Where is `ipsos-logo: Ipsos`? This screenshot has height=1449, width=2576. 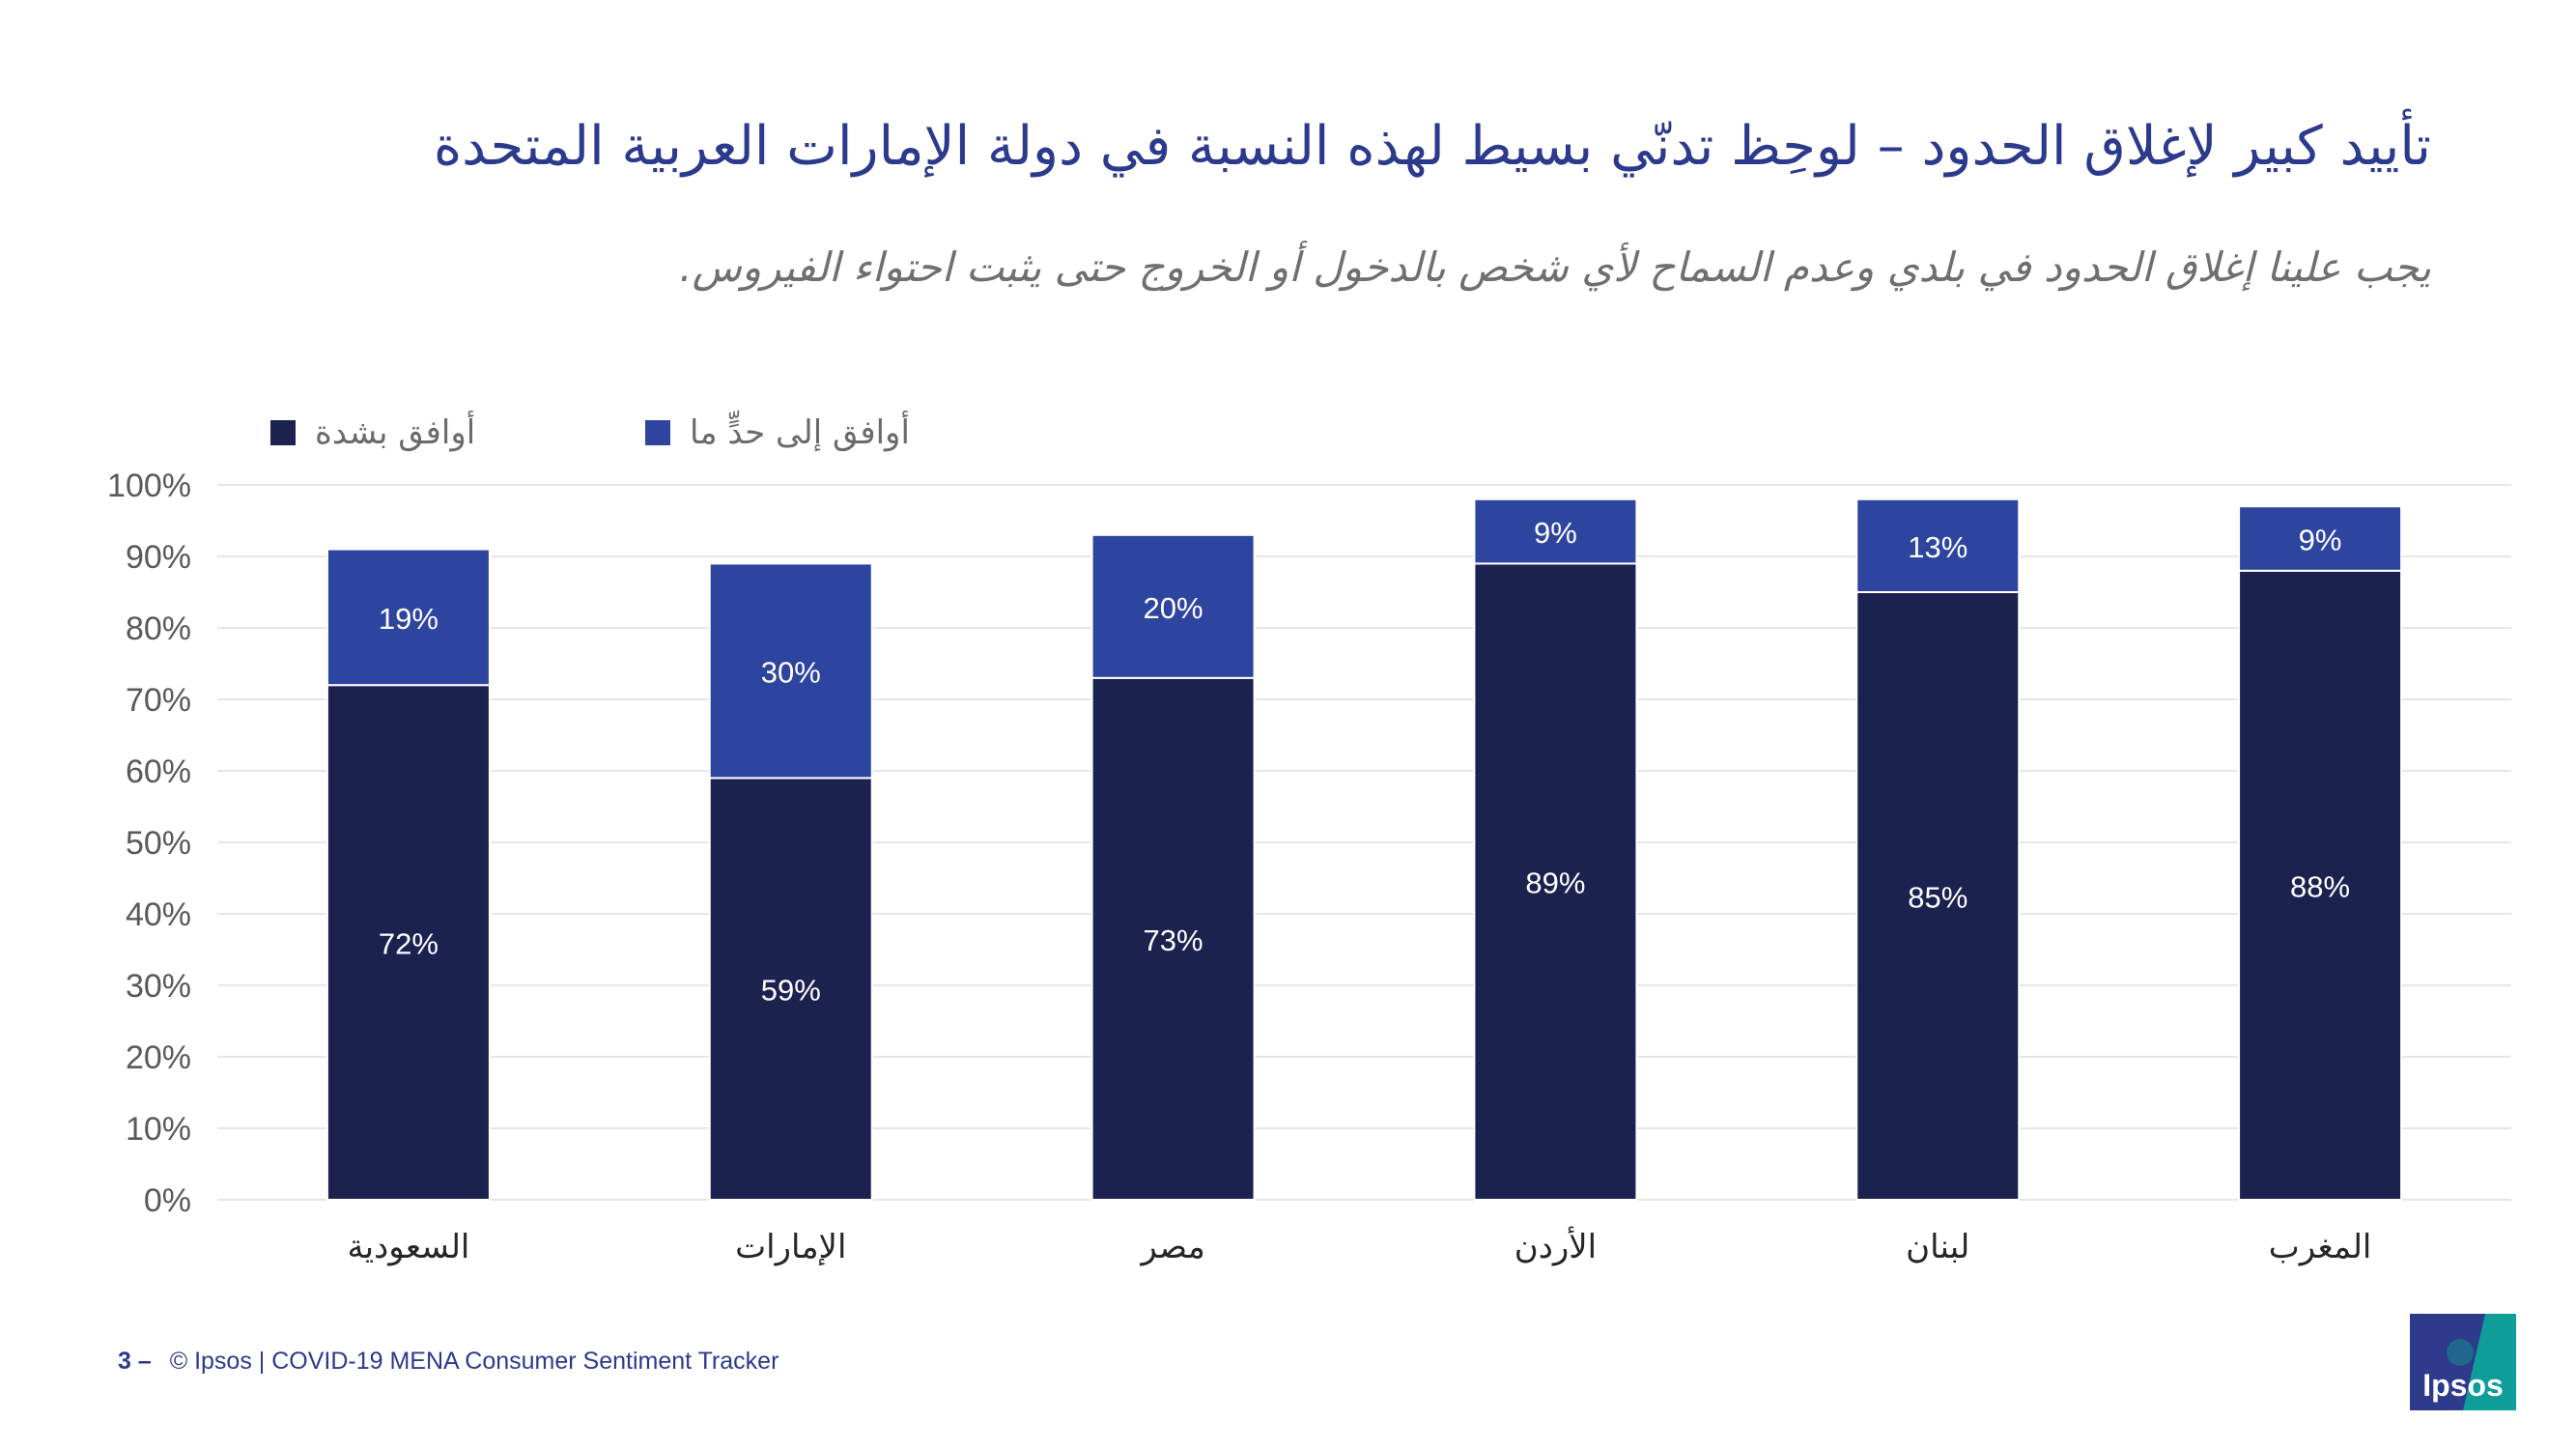 ipsos-logo: Ipsos is located at coordinates (2463, 1362).